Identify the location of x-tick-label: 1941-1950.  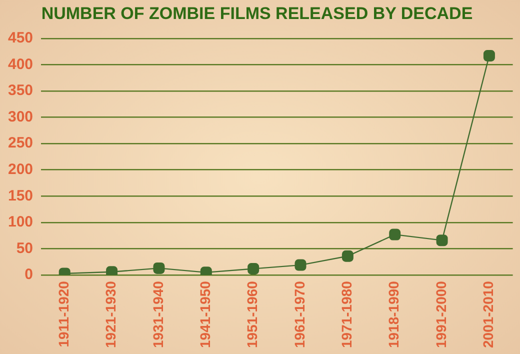
(205, 314).